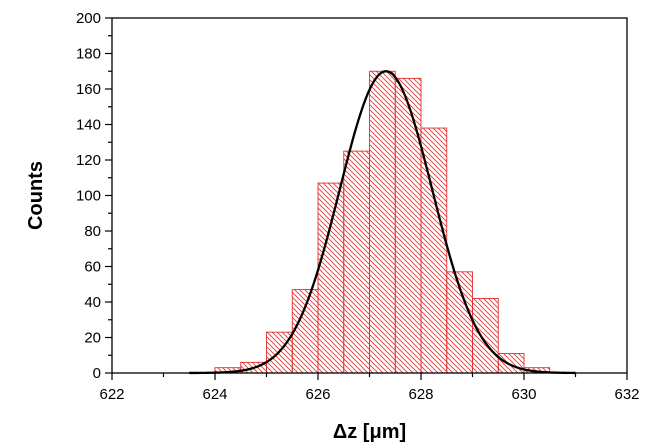 The image size is (666, 448). Describe the element at coordinates (92, 338) in the screenshot. I see `y-tick-label: 20` at that location.